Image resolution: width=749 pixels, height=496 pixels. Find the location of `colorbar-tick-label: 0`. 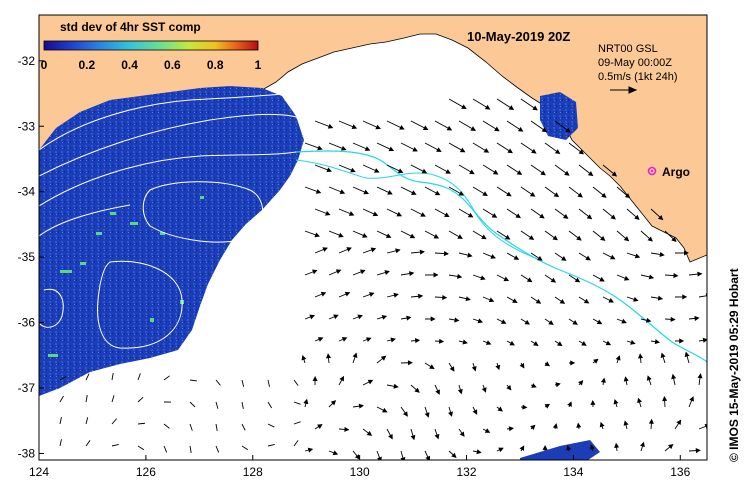

colorbar-tick-label: 0 is located at coordinates (44, 65).